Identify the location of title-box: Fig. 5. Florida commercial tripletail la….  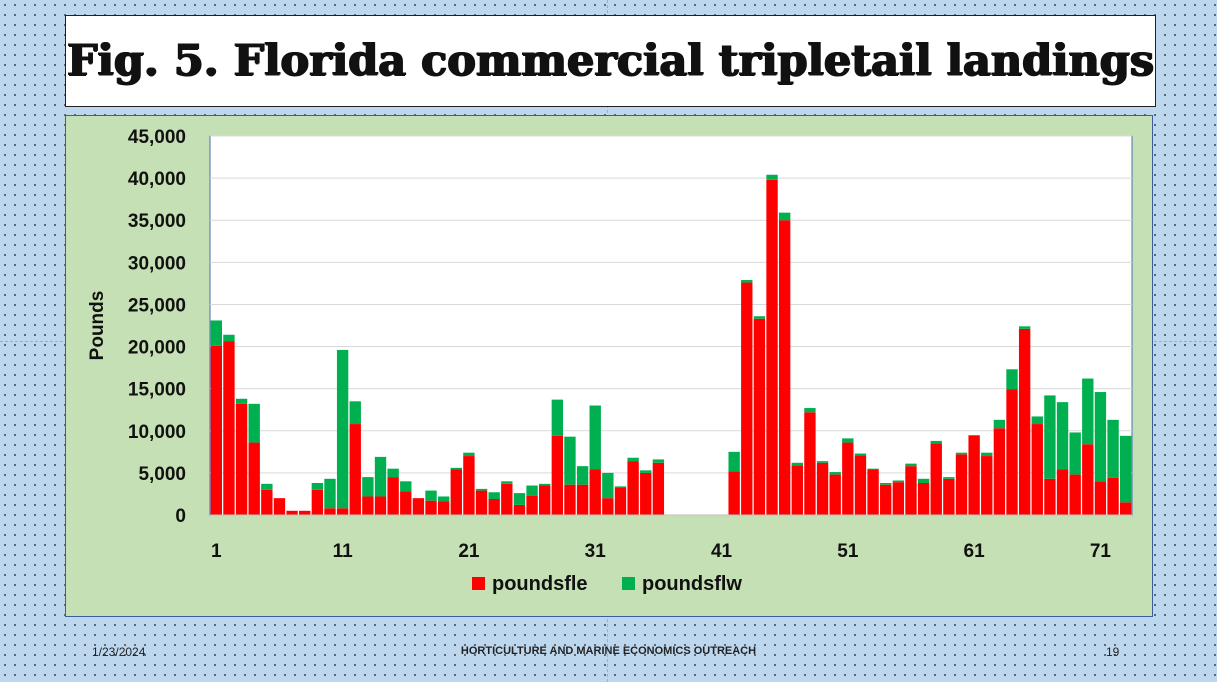
(610, 61).